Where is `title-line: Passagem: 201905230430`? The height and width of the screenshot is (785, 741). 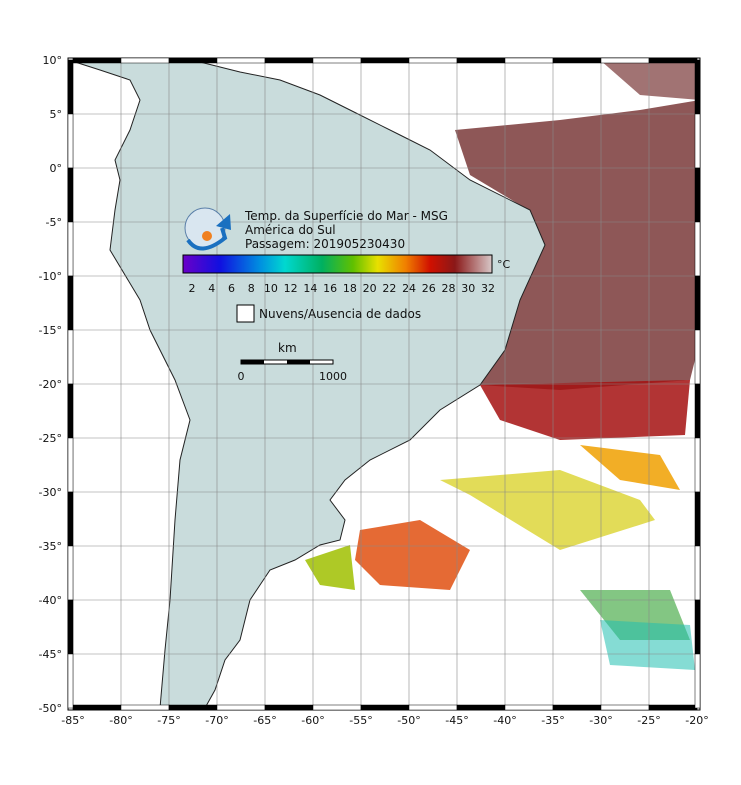
title-line: Passagem: 201905230430 is located at coordinates (325, 244).